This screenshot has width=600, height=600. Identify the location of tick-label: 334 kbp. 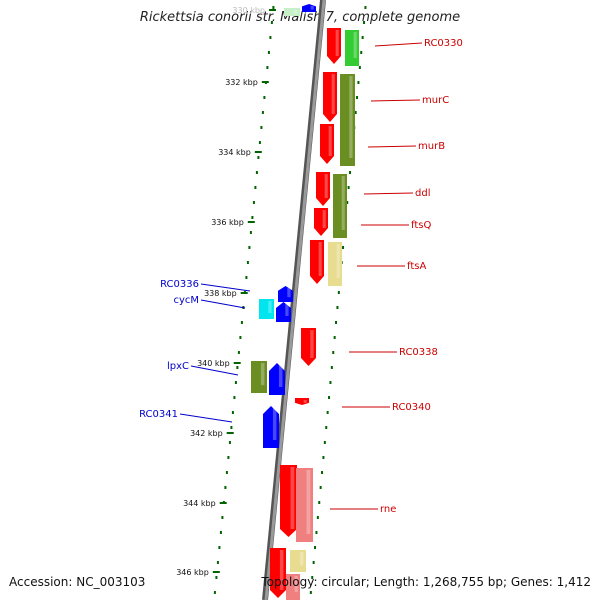
(234, 152).